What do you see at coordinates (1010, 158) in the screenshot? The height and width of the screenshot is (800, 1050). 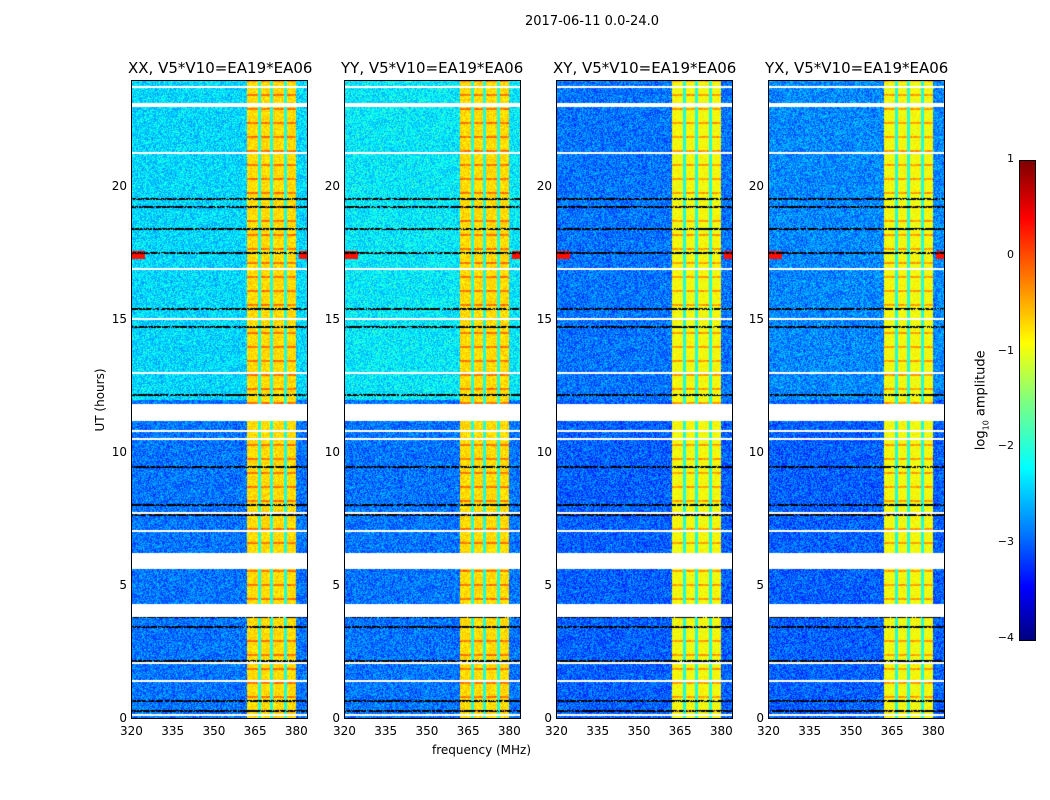 I see `colorbar-tick-label: 1` at bounding box center [1010, 158].